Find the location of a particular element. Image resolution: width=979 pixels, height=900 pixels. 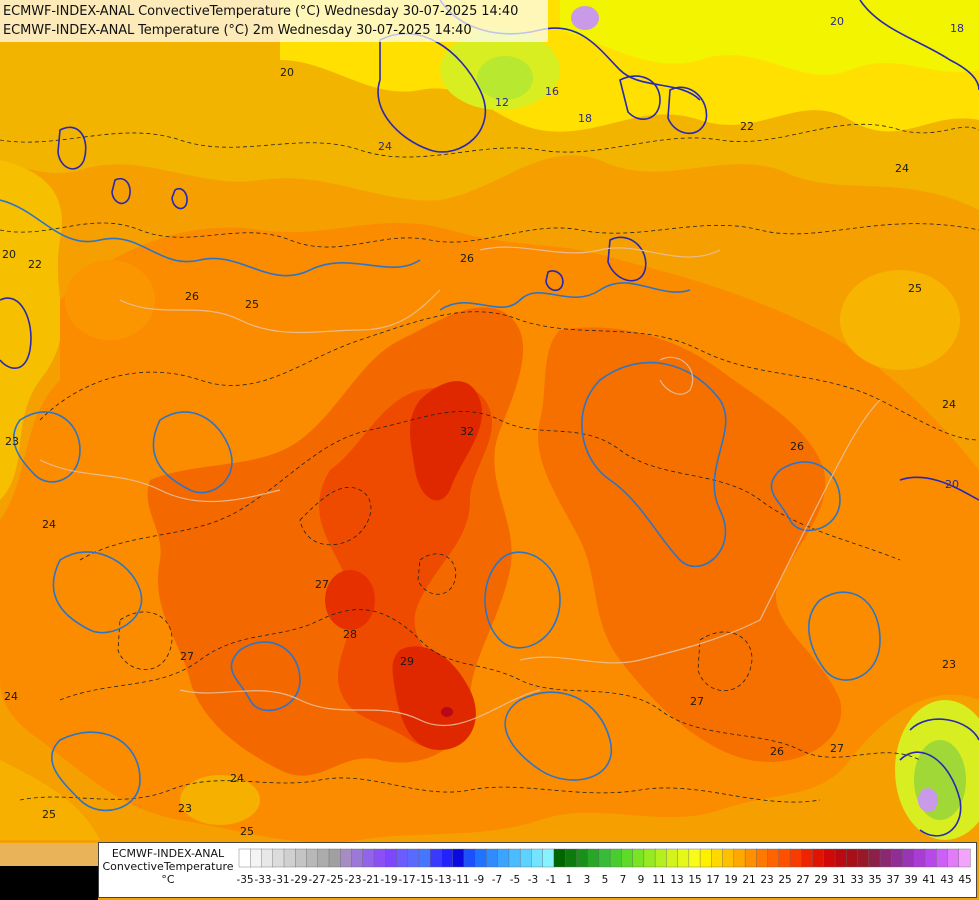

map-label: 27 is located at coordinates (187, 656).